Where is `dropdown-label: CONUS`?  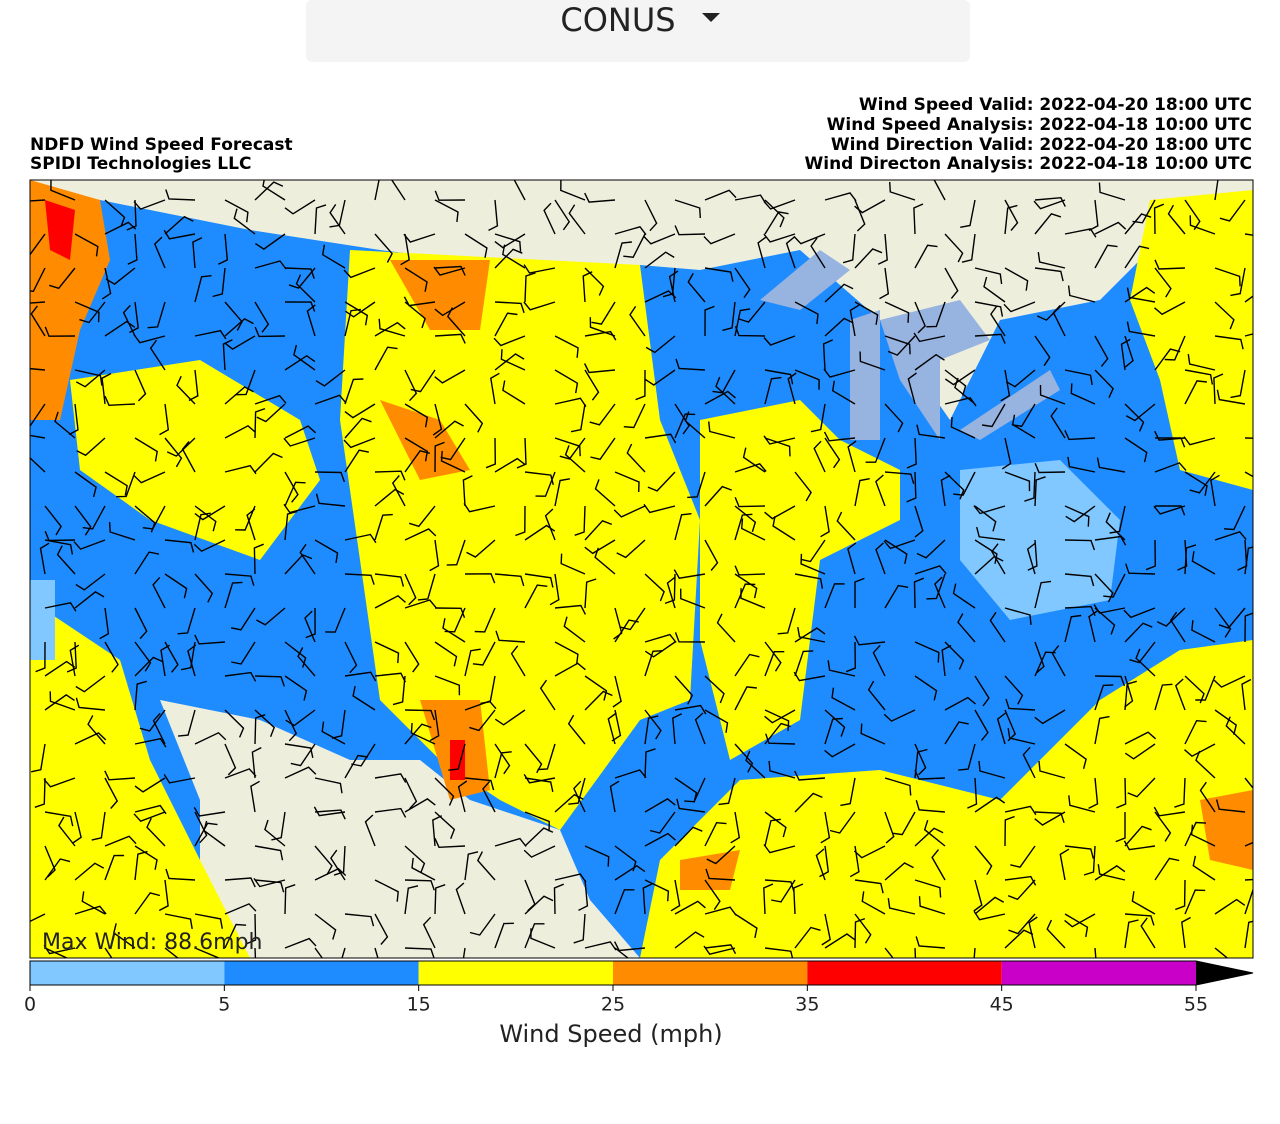
dropdown-label: CONUS is located at coordinates (617, 20).